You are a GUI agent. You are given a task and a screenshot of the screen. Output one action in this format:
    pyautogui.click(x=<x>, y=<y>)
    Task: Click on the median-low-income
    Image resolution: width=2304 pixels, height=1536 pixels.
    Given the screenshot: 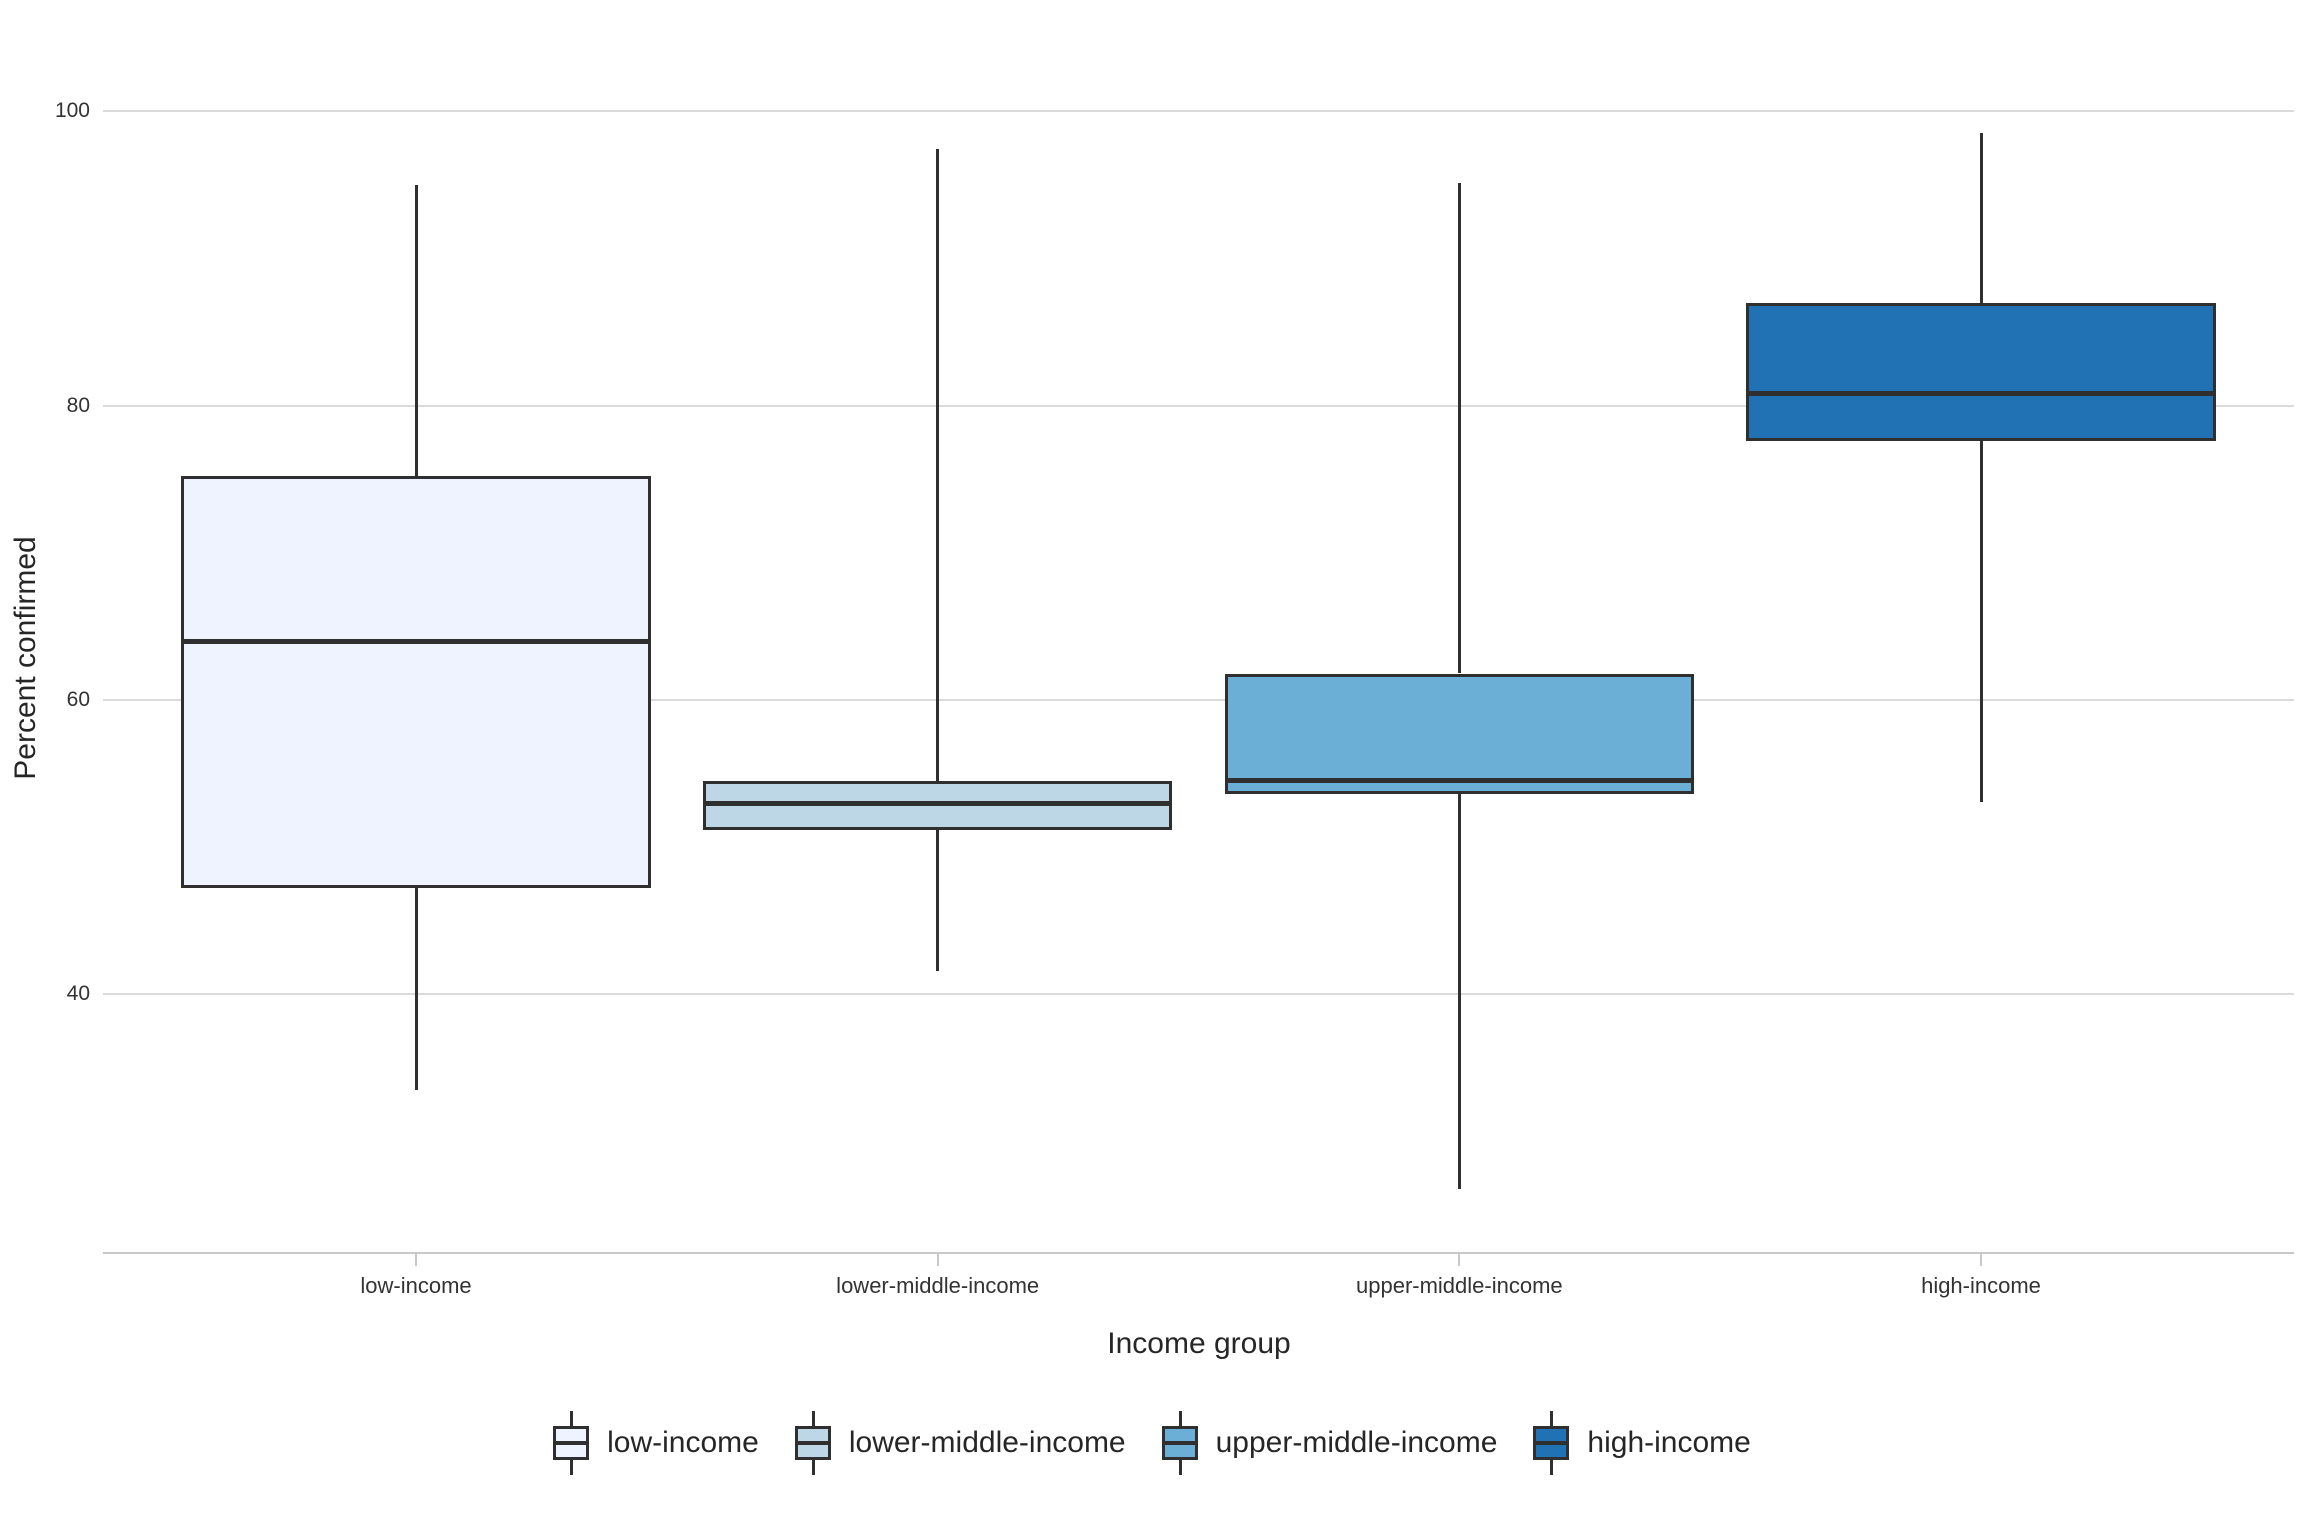 What is the action you would take?
    pyautogui.click(x=416, y=641)
    